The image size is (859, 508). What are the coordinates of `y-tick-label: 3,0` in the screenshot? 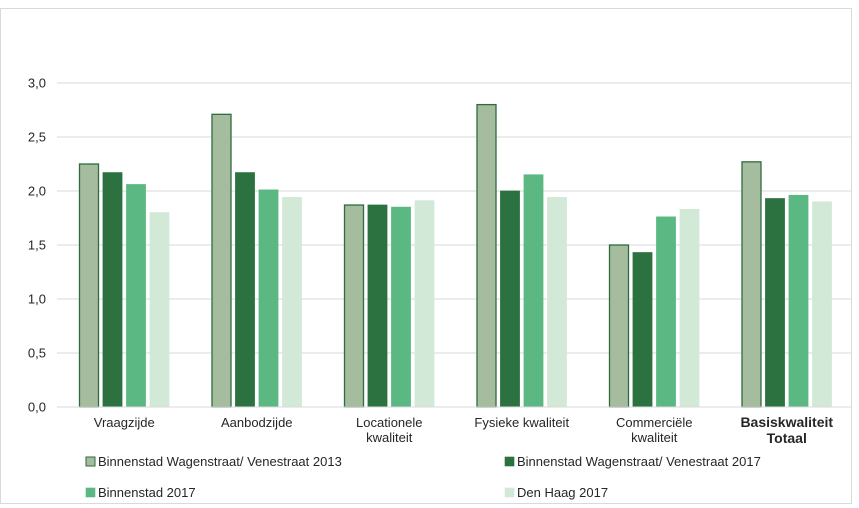 It's located at (37, 83).